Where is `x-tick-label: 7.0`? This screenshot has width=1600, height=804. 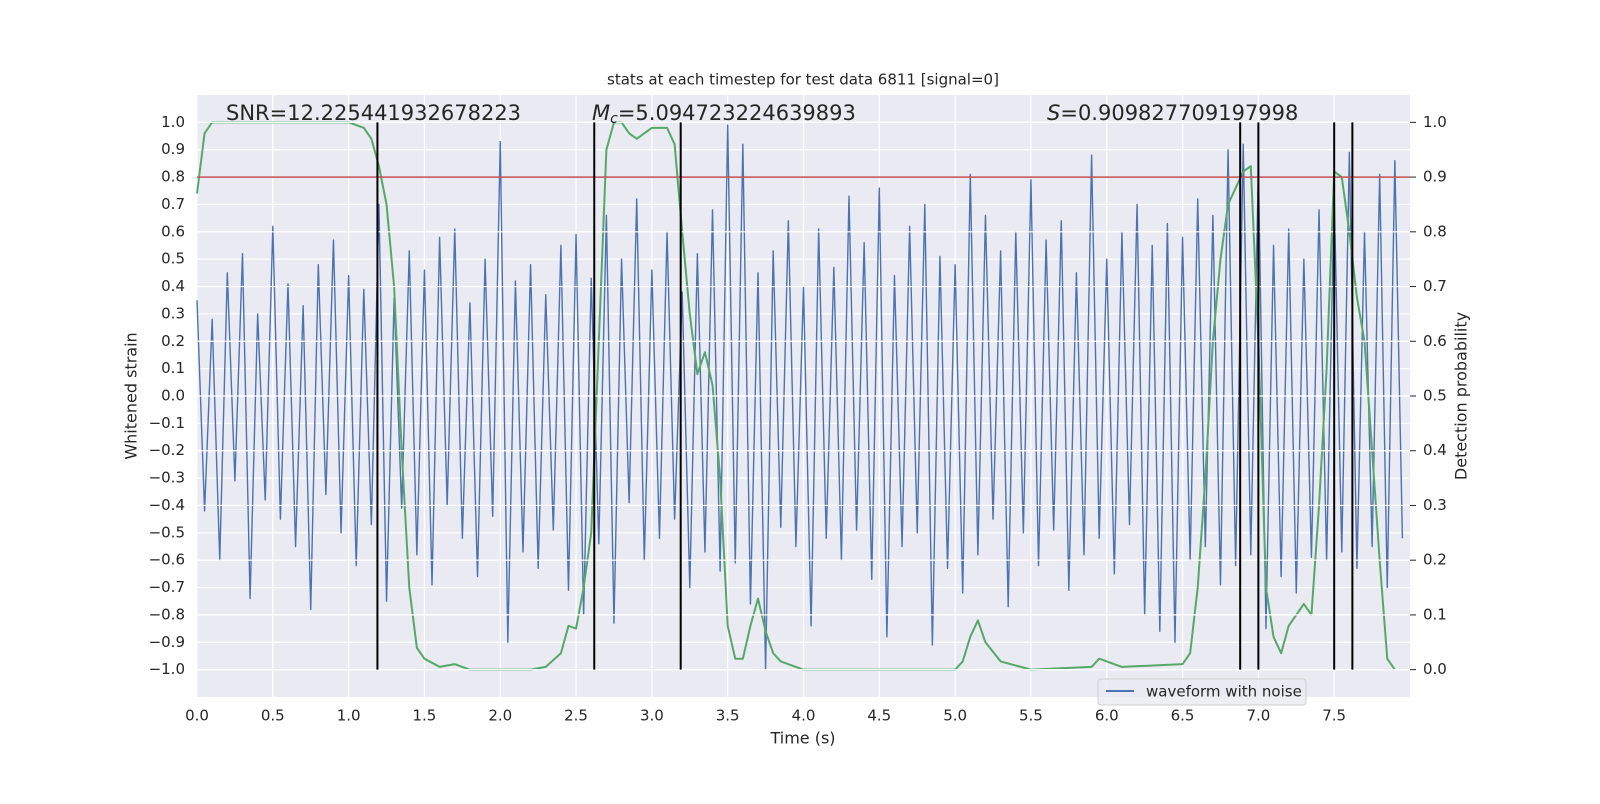 x-tick-label: 7.0 is located at coordinates (1258, 716).